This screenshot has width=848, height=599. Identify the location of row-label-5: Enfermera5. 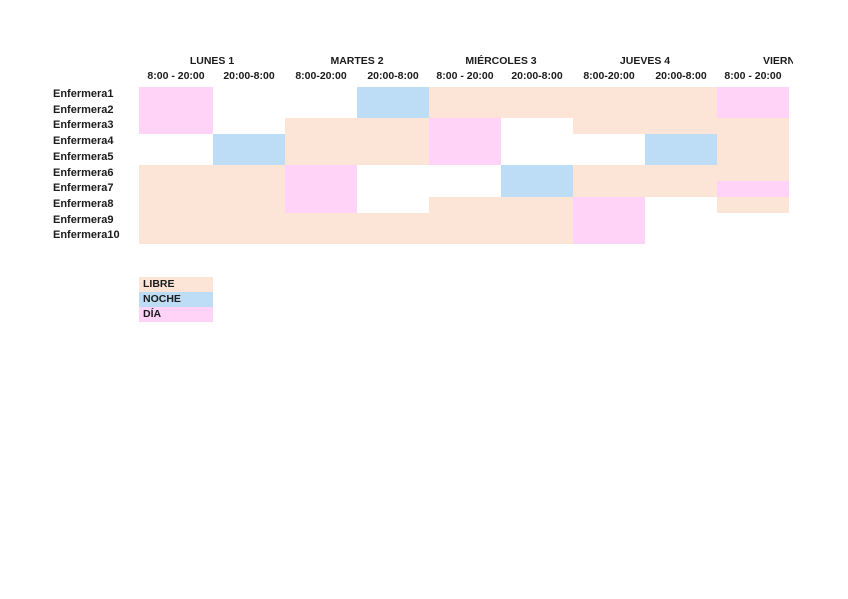
(83, 156).